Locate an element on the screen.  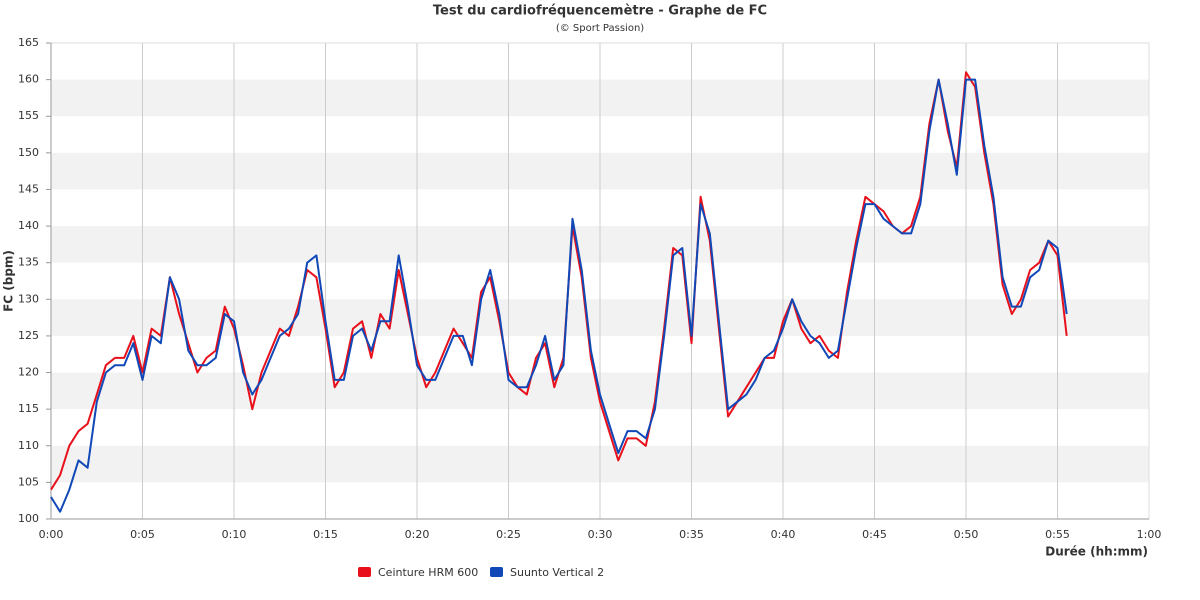
x-tick-label: 0:10 is located at coordinates (234, 534).